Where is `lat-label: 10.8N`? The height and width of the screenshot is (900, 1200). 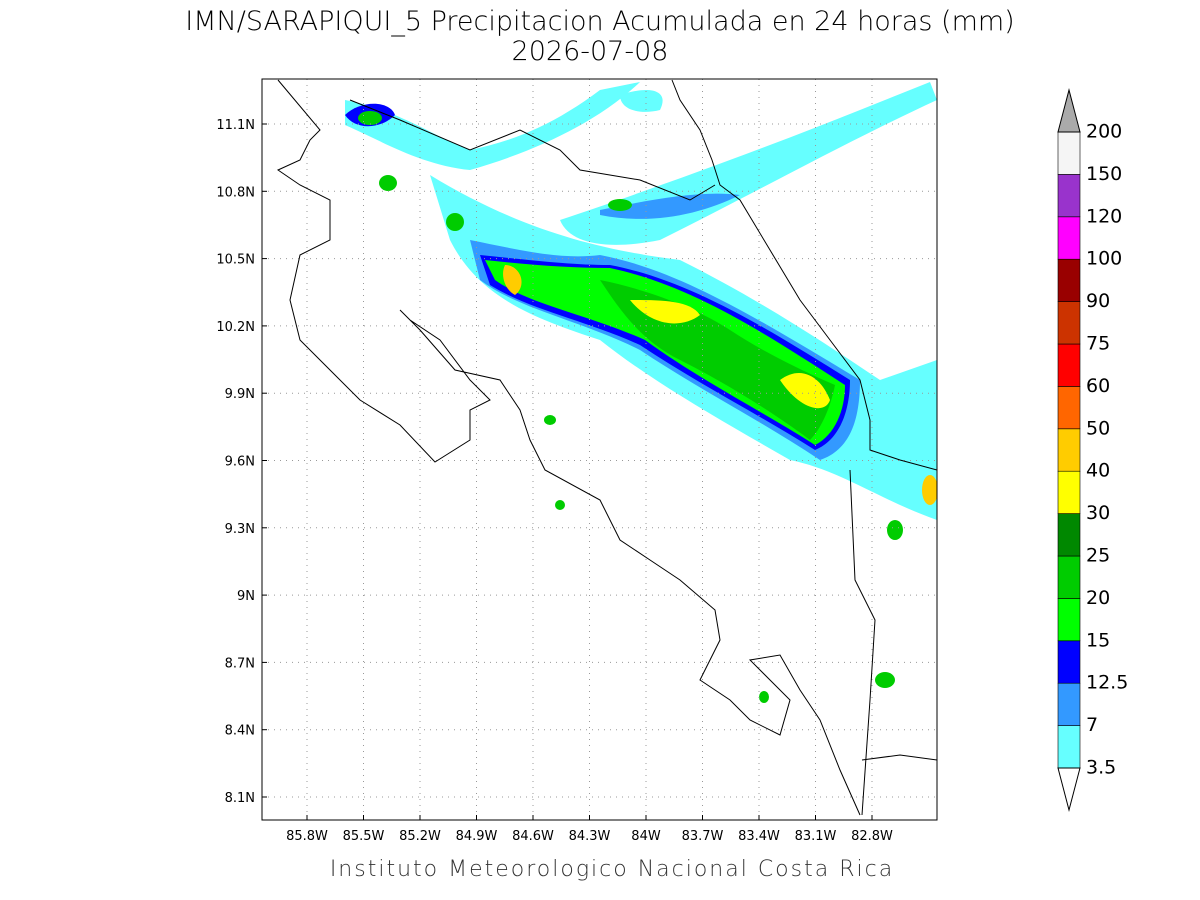 lat-label: 10.8N is located at coordinates (235, 192).